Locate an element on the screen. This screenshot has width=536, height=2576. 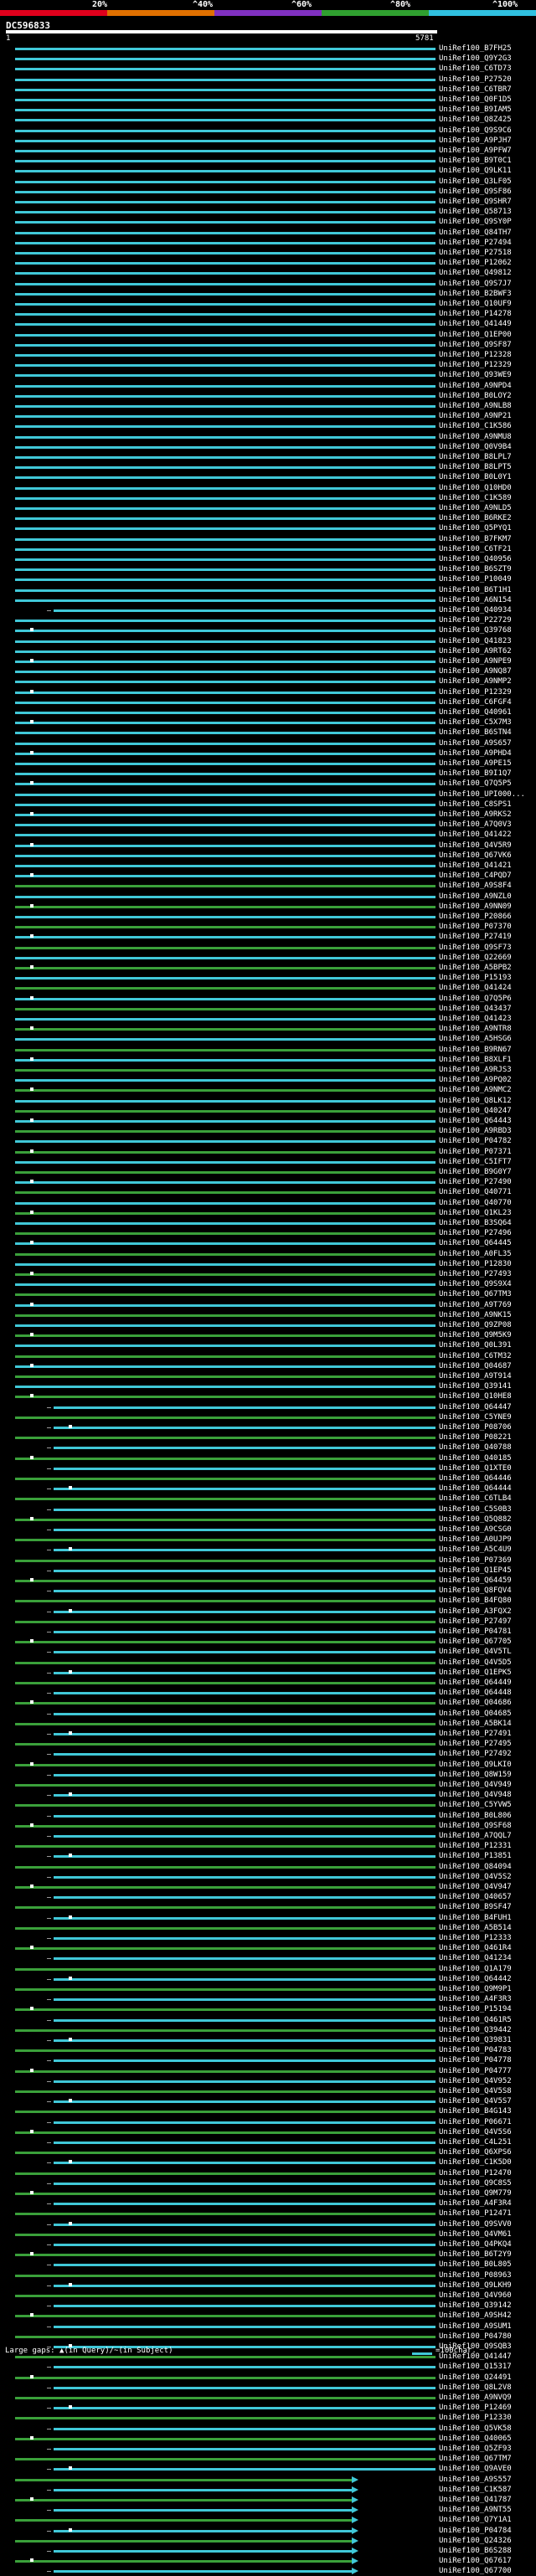
hit-label: UniRef100_A9NMP2 is located at coordinates (475, 682).